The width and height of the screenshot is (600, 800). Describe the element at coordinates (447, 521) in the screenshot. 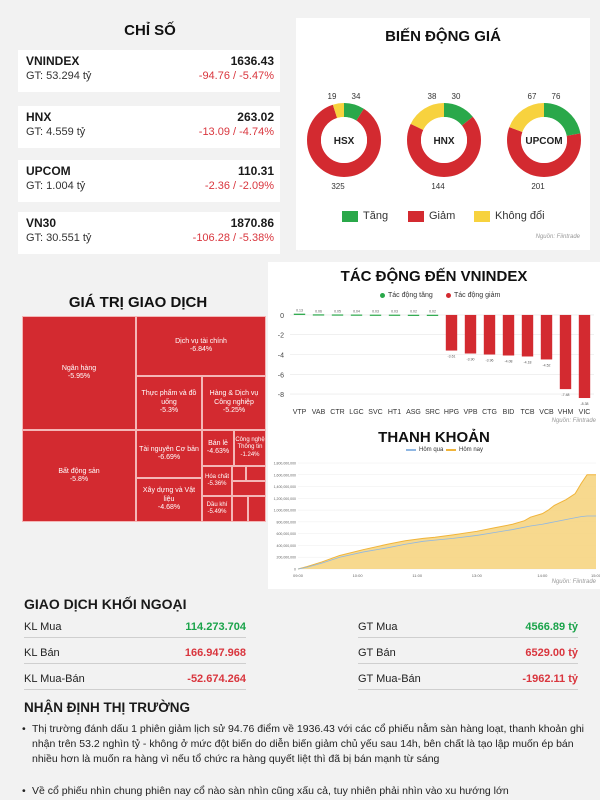

I see `liquidity-today-area` at that location.